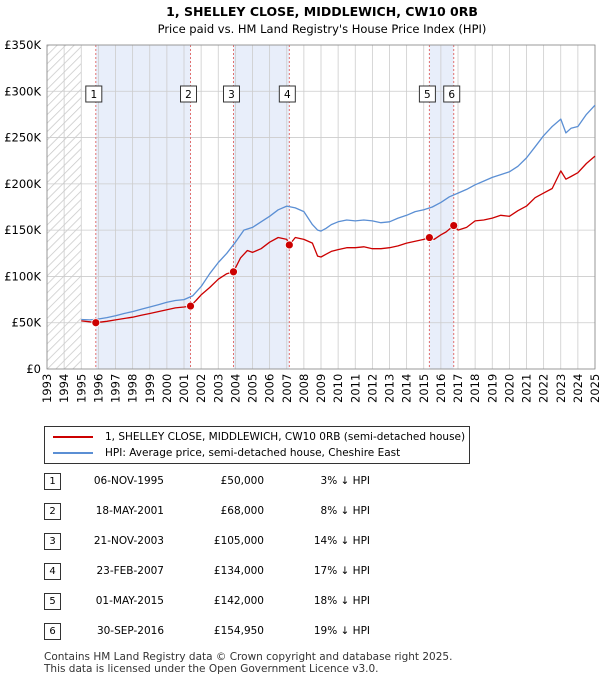 Image resolution: width=600 pixels, height=680 pixels. I want to click on sale-number: 3, so click(52, 541).